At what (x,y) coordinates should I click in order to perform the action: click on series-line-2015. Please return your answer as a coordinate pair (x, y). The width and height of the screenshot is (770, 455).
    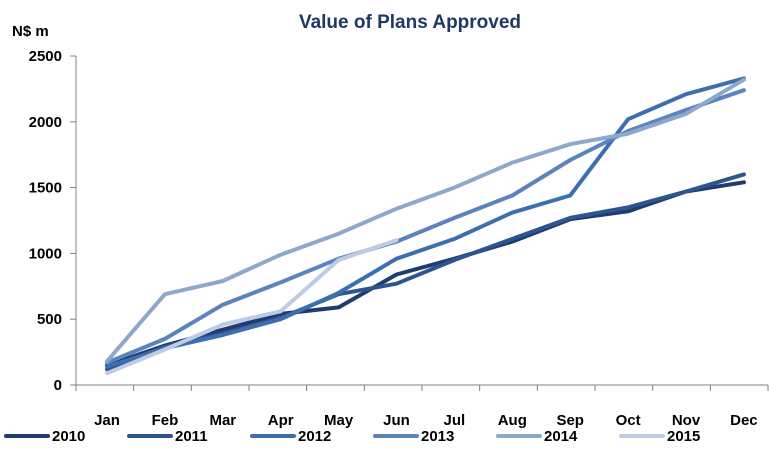
    Looking at the image, I should click on (252, 307).